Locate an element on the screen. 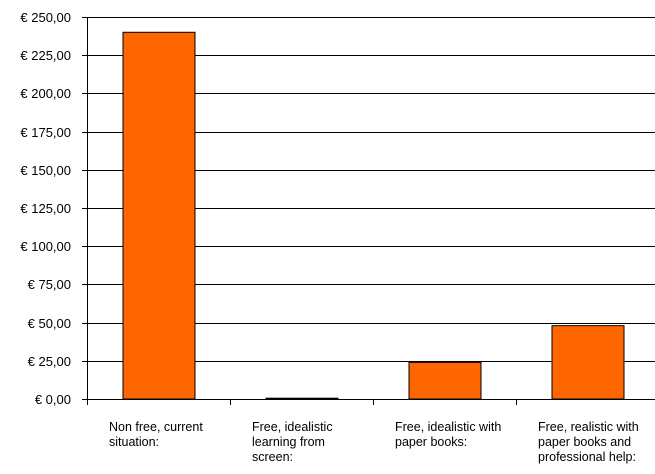 This screenshot has height=474, width=655. y-tick-label: € 150,00 is located at coordinates (45, 170).